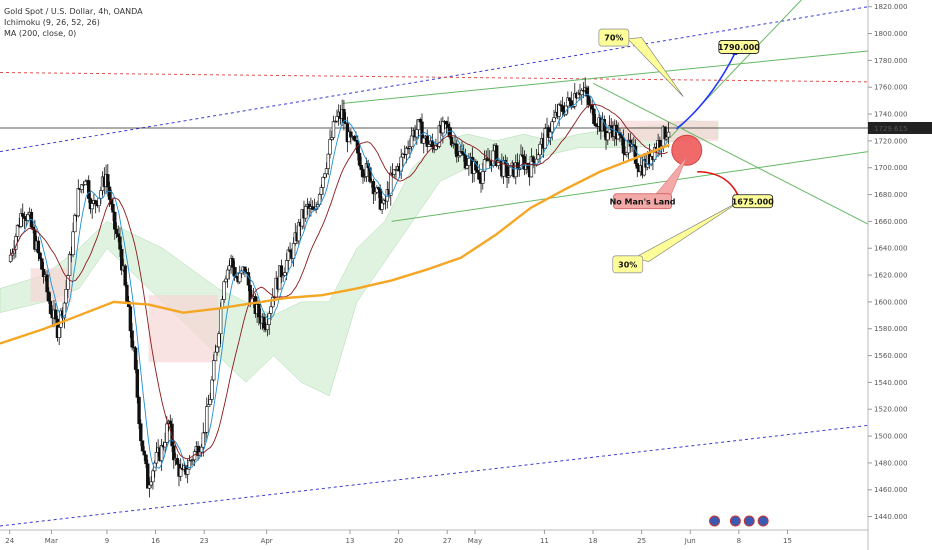  Describe the element at coordinates (753, 201) in the screenshot. I see `target-down-label: 1675.000` at that location.